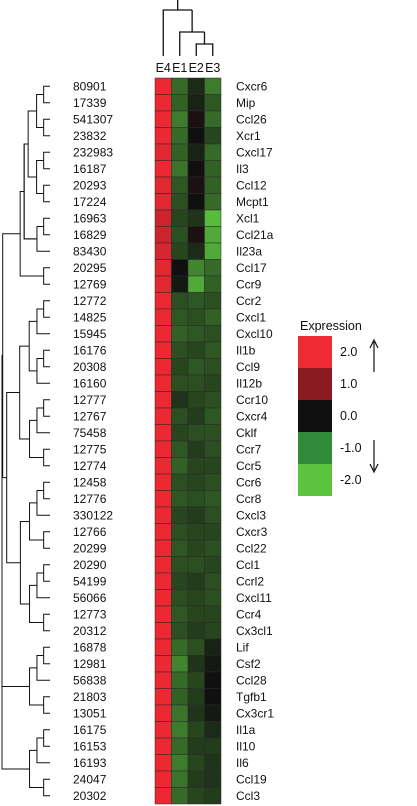  What do you see at coordinates (90, 103) in the screenshot?
I see `row-id-label: 17339` at bounding box center [90, 103].